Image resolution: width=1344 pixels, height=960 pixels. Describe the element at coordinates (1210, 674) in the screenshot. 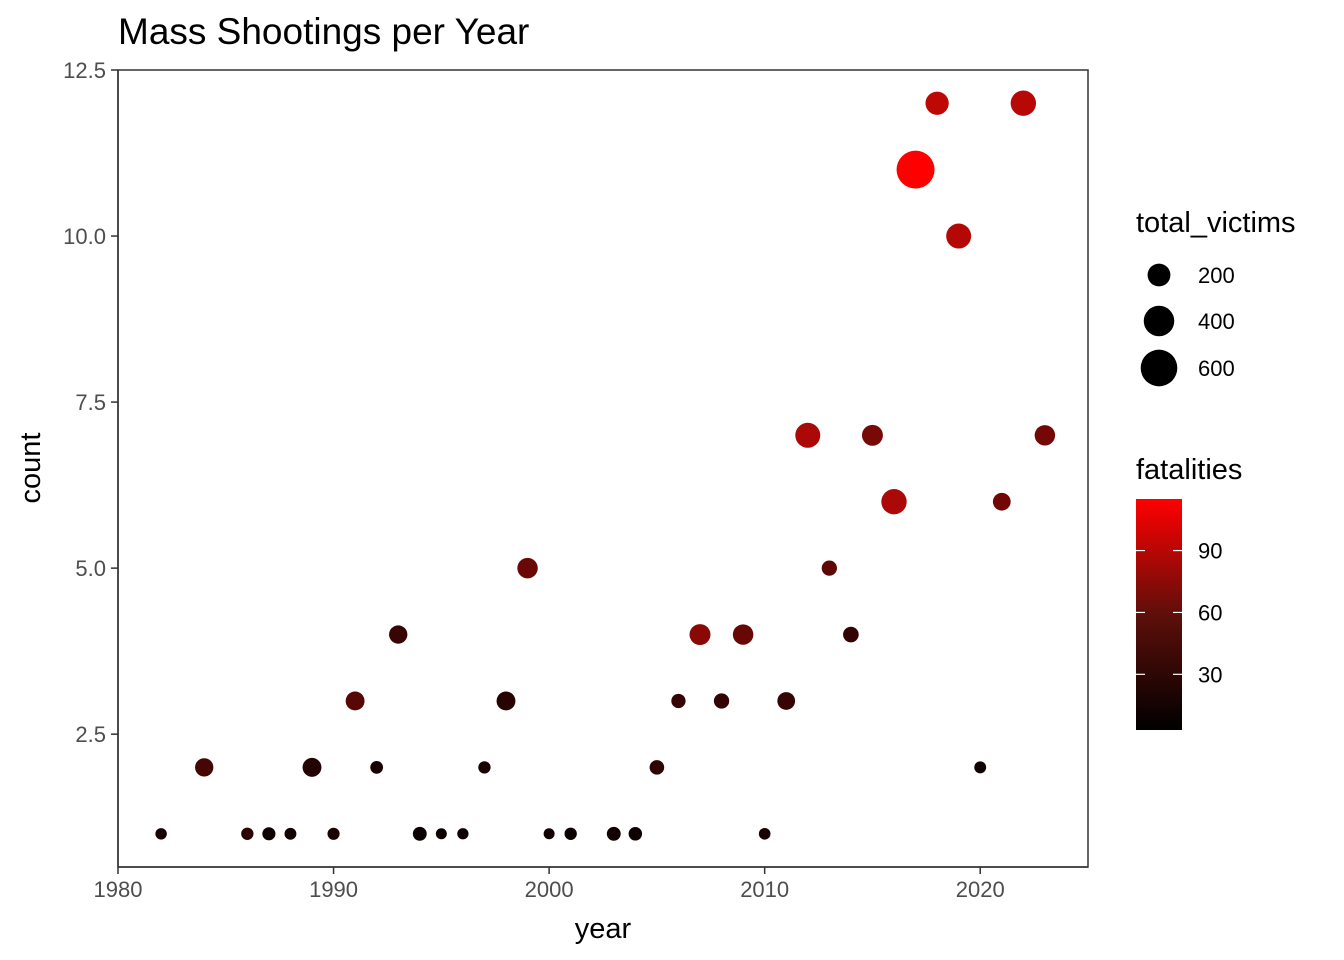

I see `color-legend-label: 30` at that location.